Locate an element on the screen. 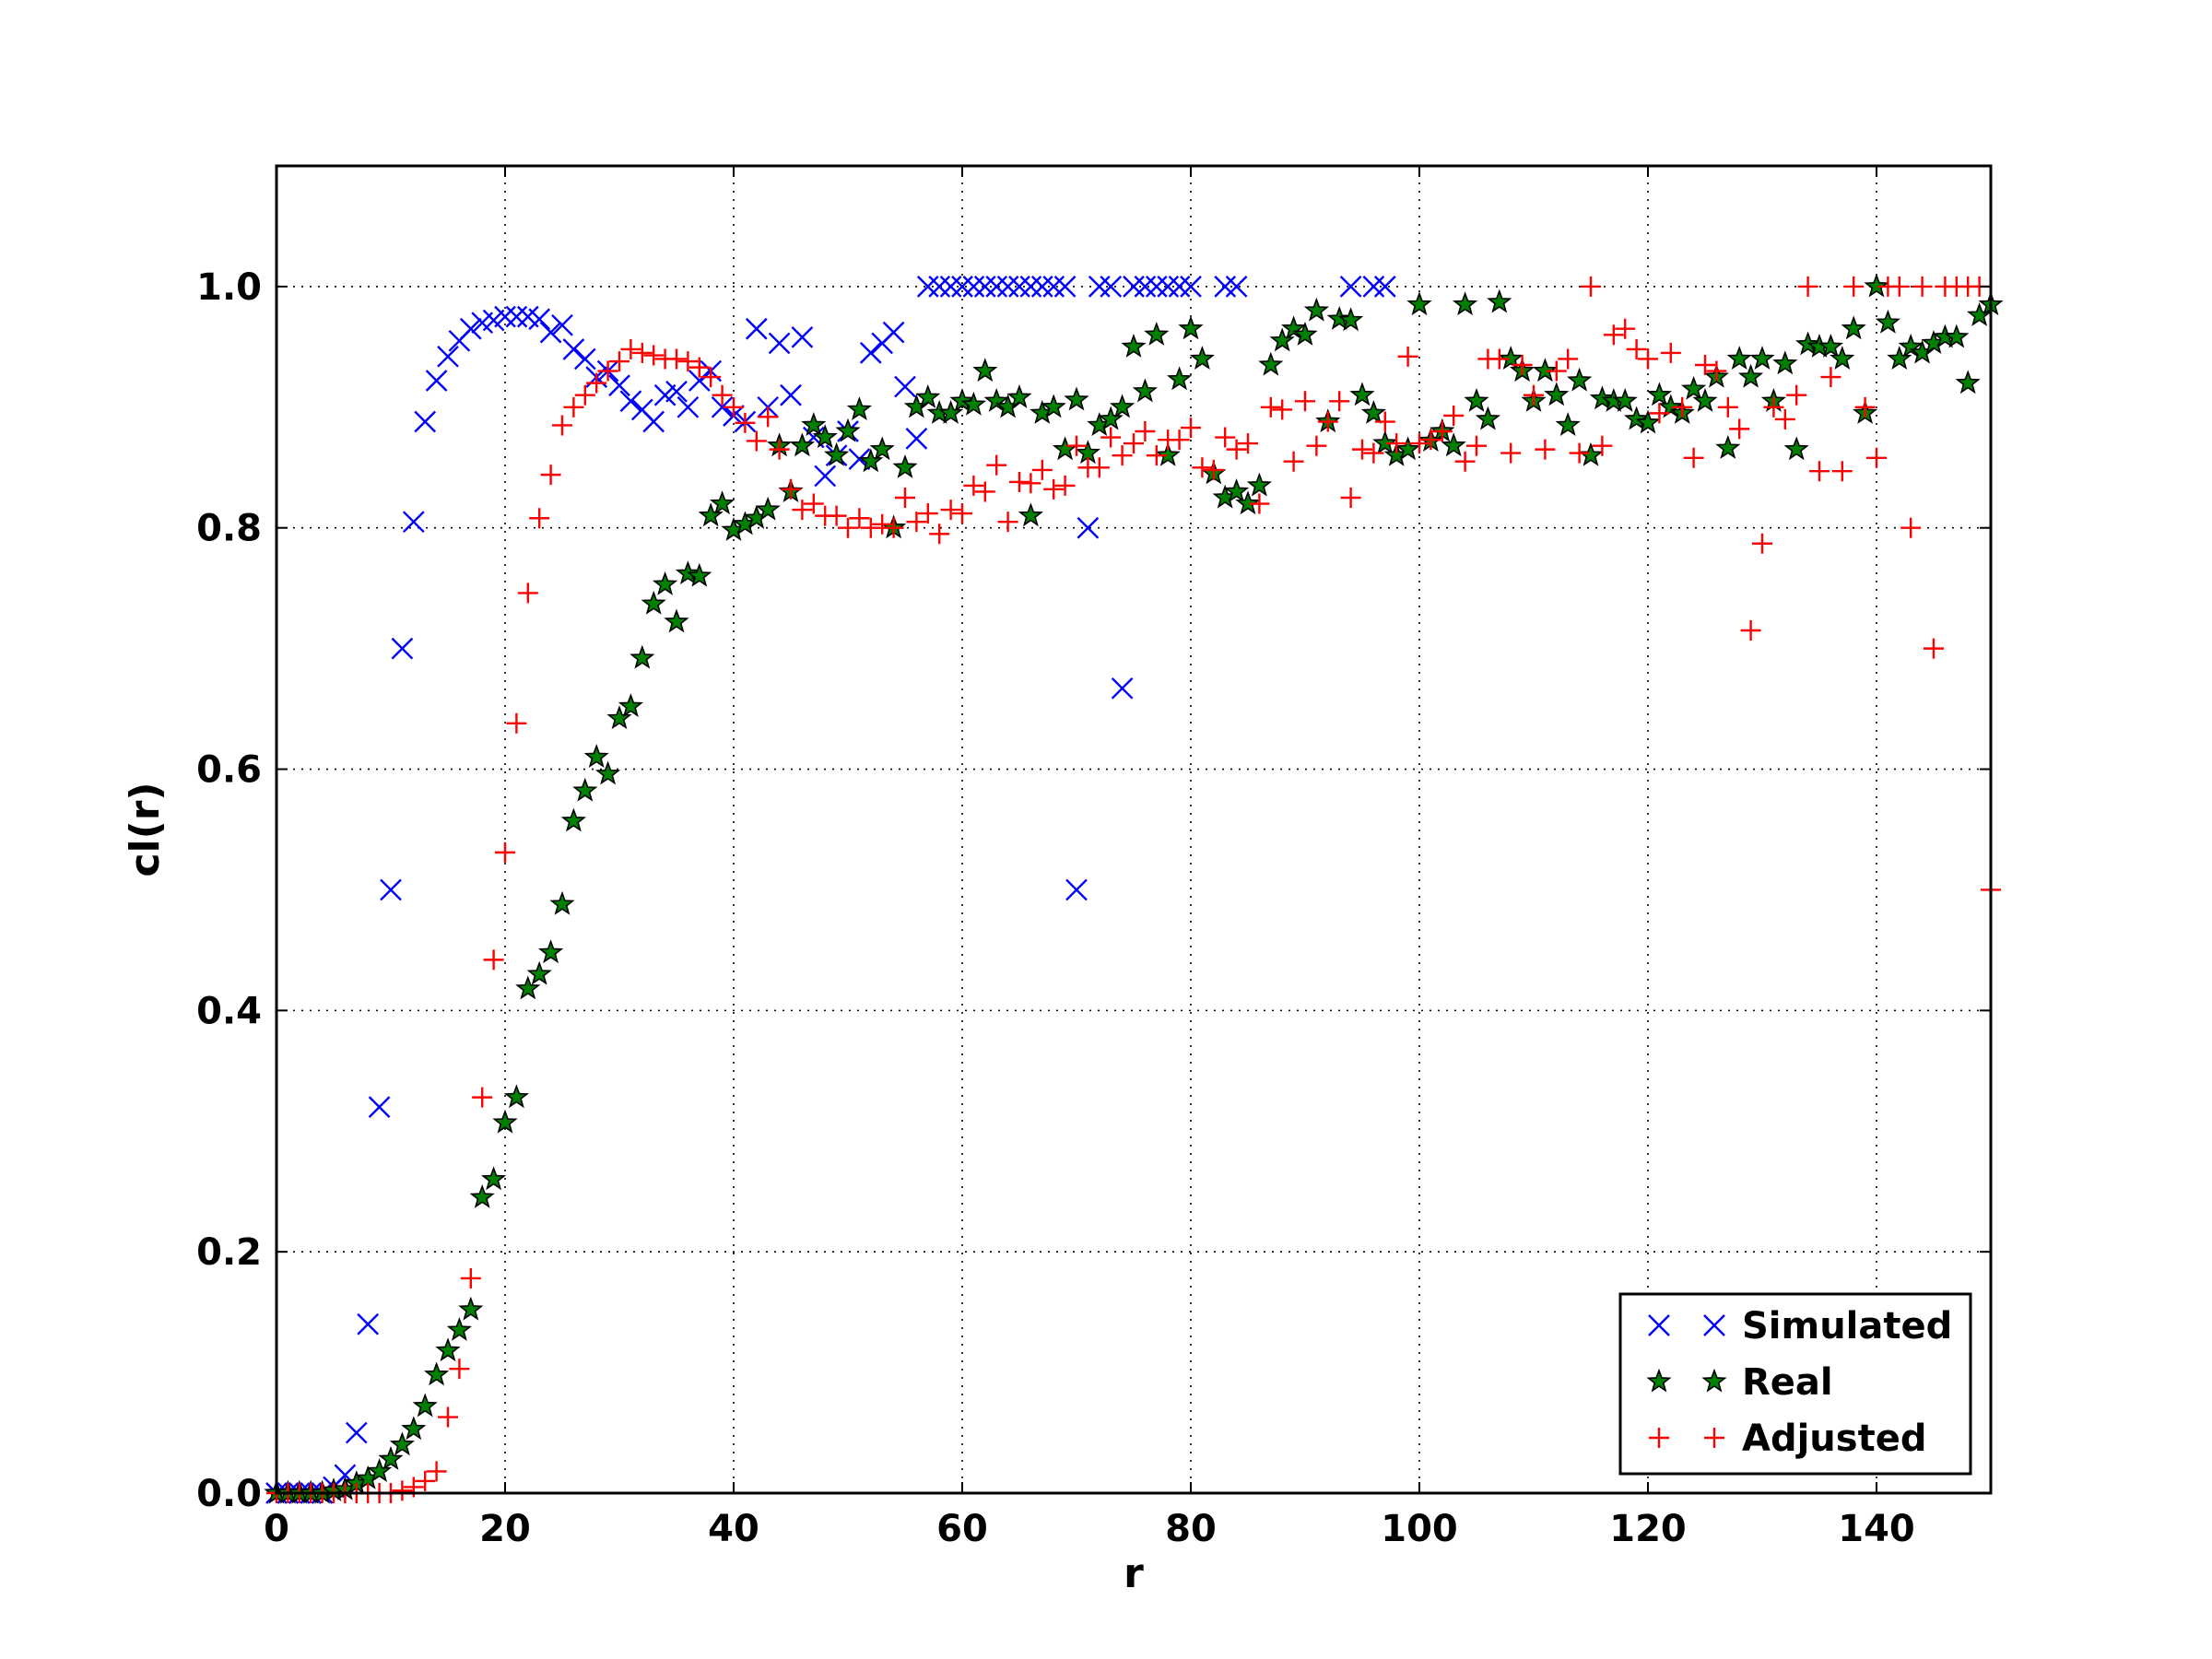 The image size is (2212, 1659). legend: Simulated Real Adjusted is located at coordinates (1795, 1384).